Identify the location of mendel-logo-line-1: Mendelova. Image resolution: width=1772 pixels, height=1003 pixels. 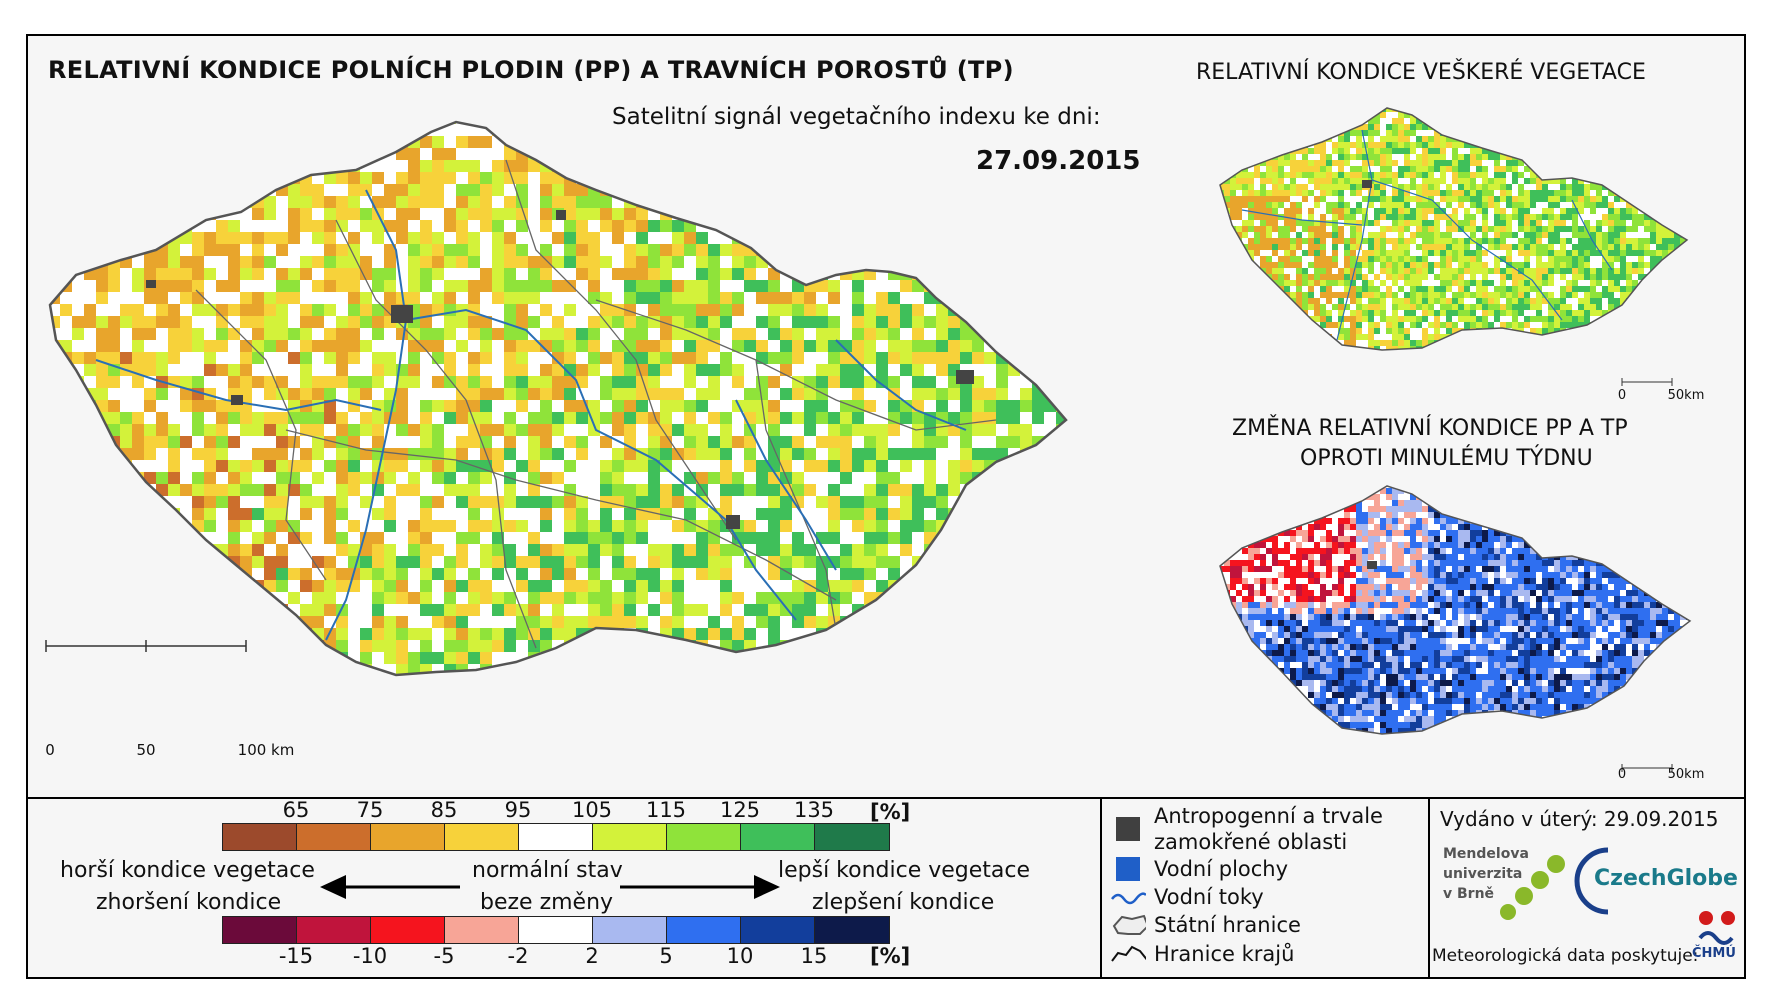
(1486, 854).